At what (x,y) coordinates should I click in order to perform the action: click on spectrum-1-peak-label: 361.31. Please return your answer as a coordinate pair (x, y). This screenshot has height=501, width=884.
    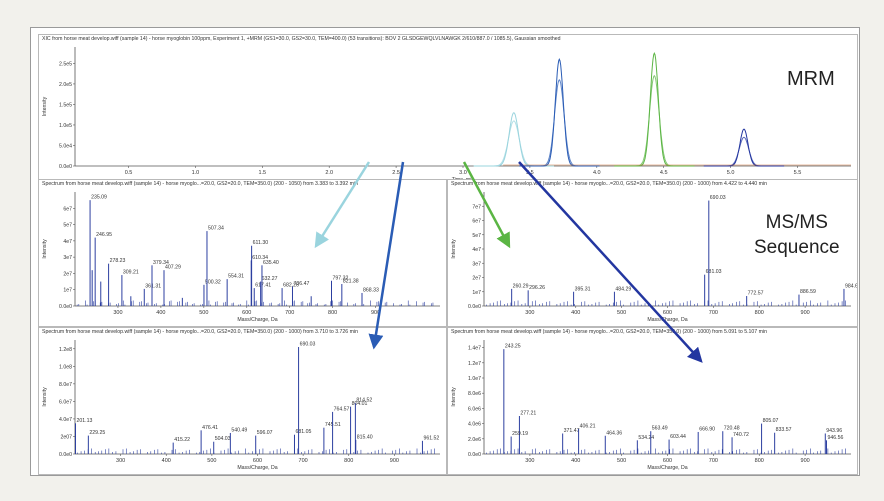
    Looking at the image, I should click on (153, 286).